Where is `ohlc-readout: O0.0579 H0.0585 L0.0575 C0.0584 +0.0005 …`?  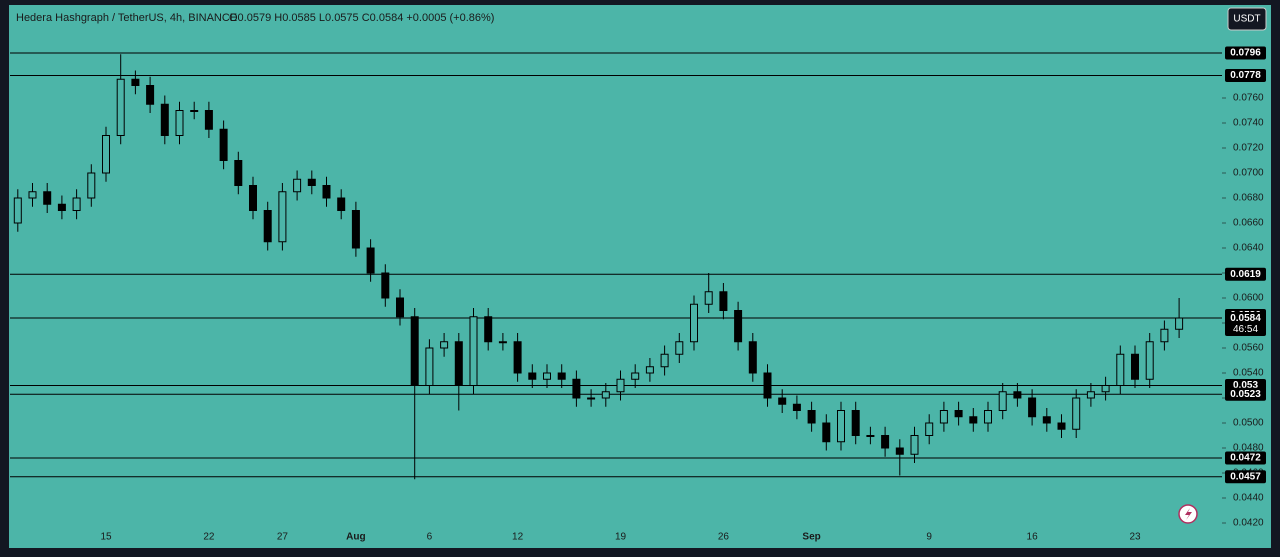
ohlc-readout: O0.0579 H0.0585 L0.0575 C0.0584 +0.0005 … is located at coordinates (361, 18).